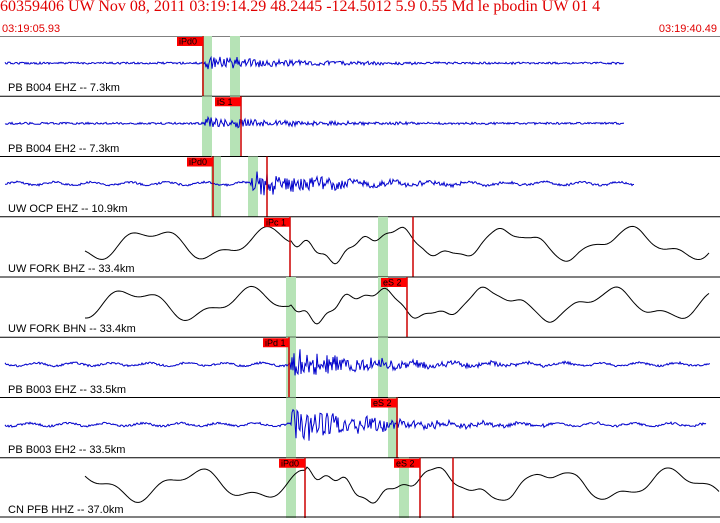 The width and height of the screenshot is (720, 523). I want to click on channel-label: PB B004 EH2 -- 7.3km, so click(64, 148).